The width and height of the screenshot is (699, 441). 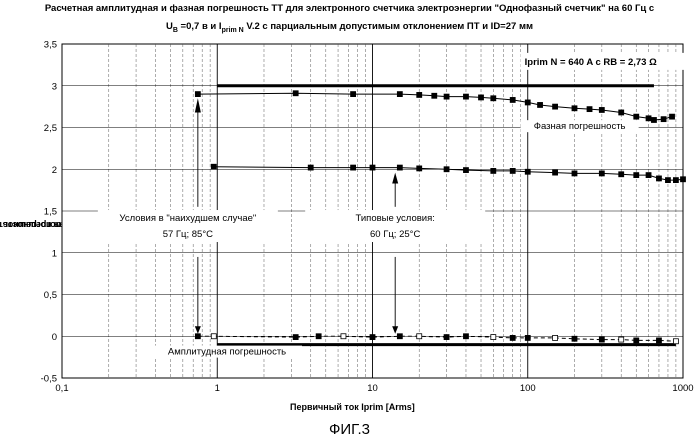 I want to click on y-tick-label: 1,5, so click(x=50, y=212).